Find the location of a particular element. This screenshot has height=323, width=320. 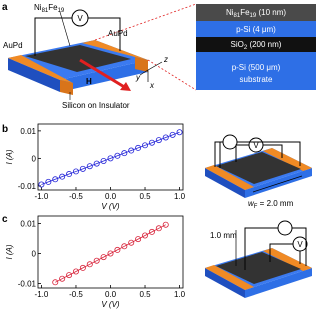

device-c is located at coordinates (258, 259).